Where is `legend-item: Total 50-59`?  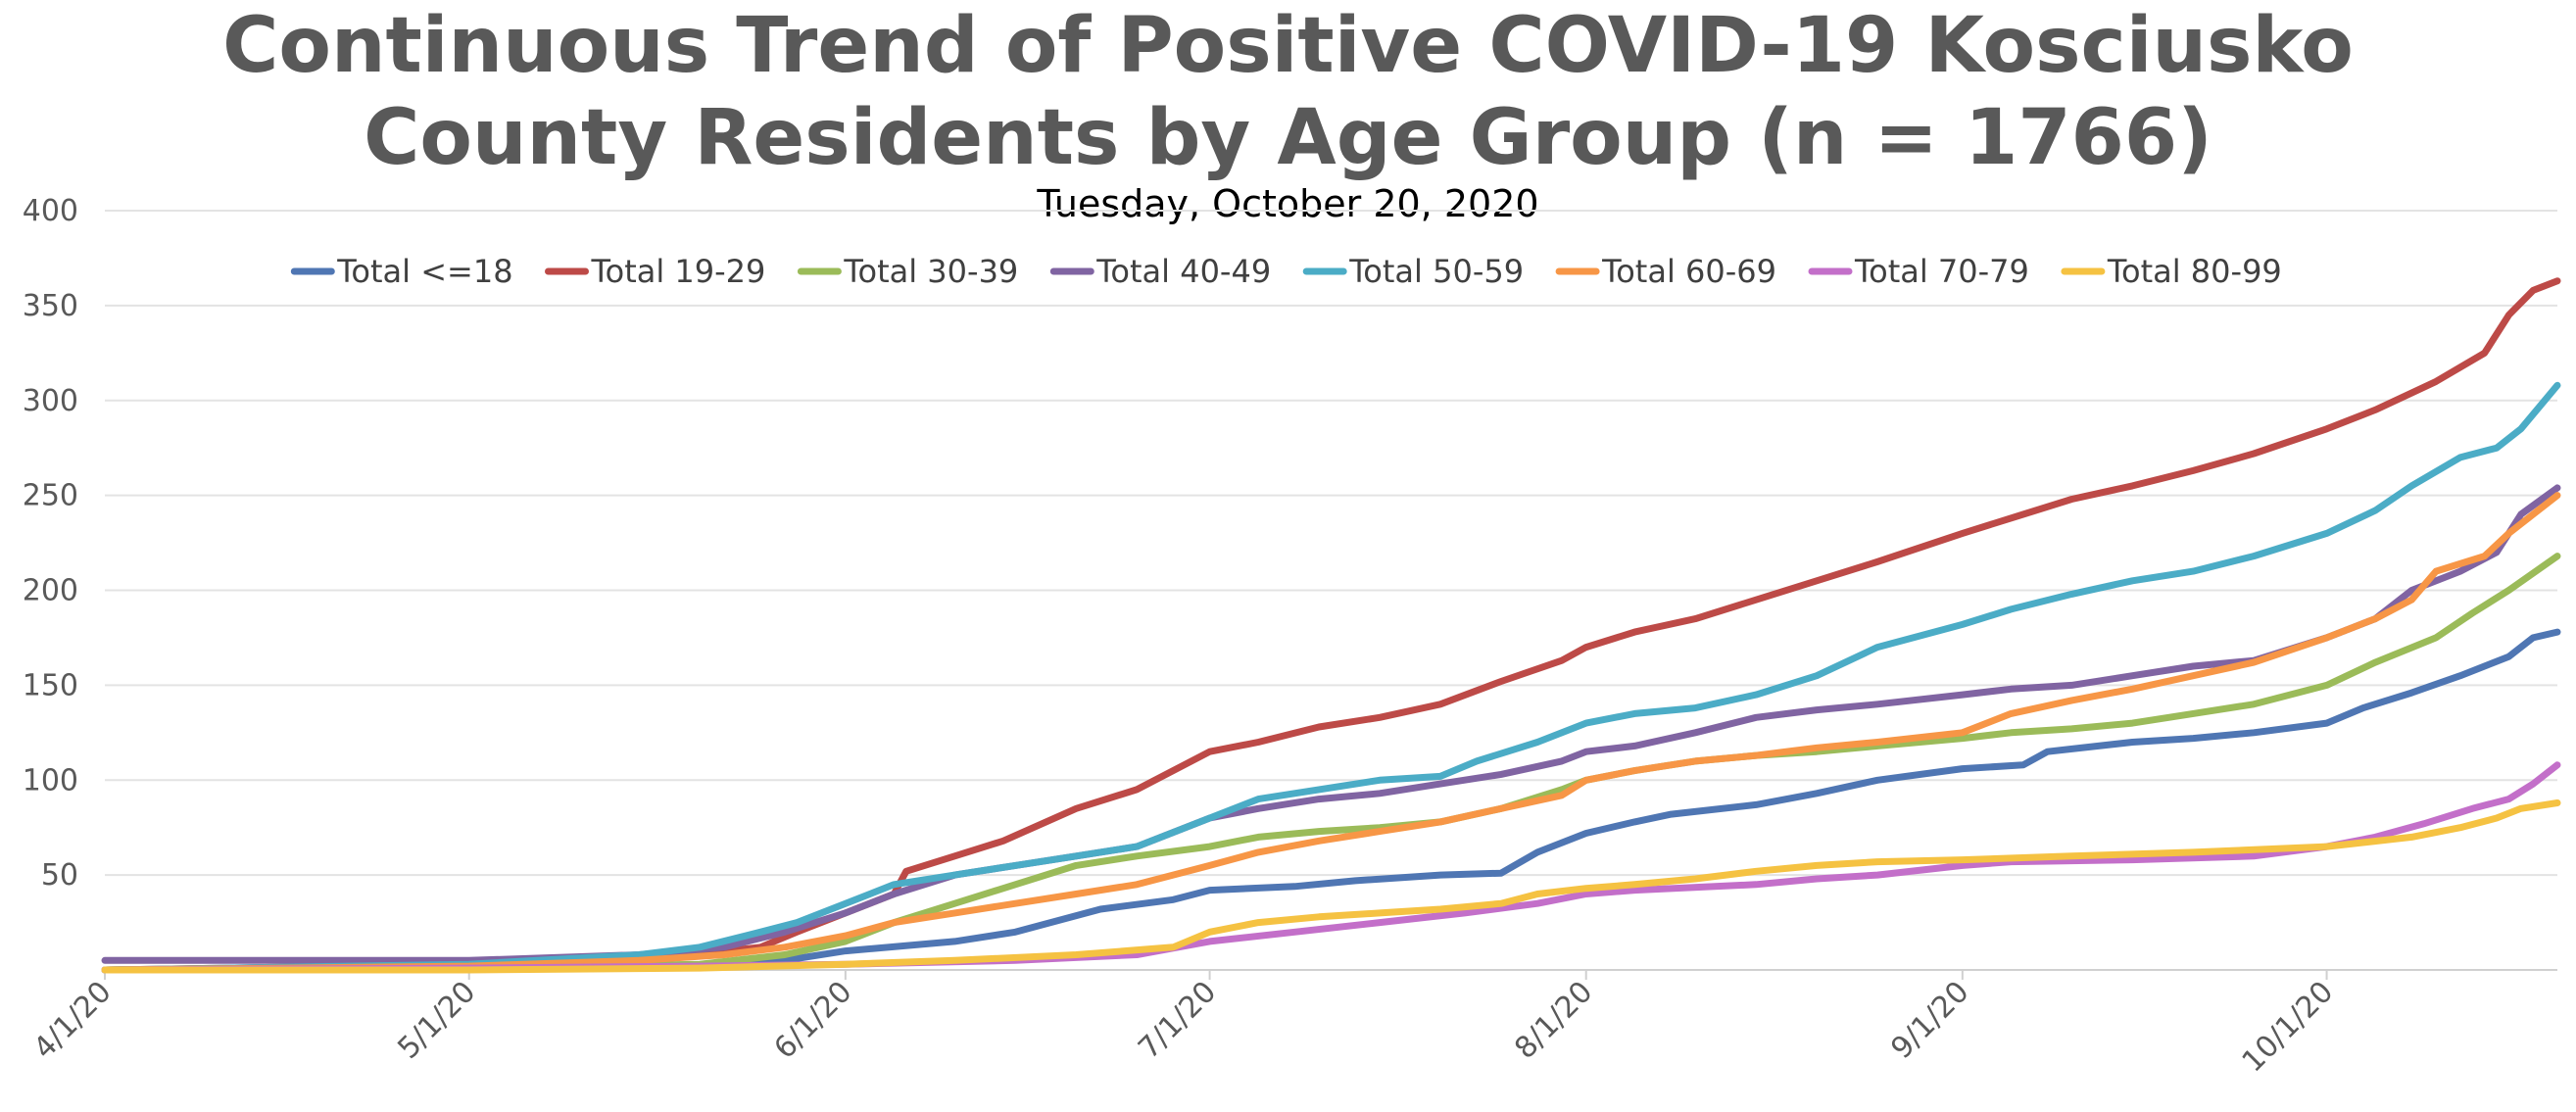
legend-item: Total 50-59 is located at coordinates (1413, 271).